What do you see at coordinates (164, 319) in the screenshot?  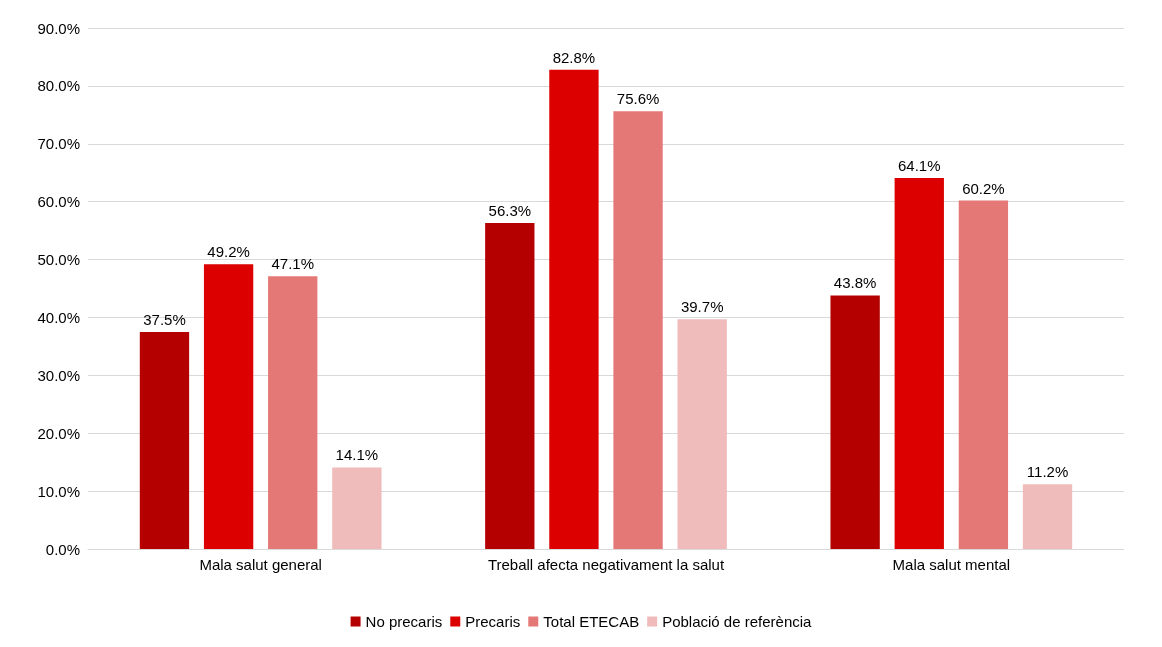 I see `data-label: 37.5%` at bounding box center [164, 319].